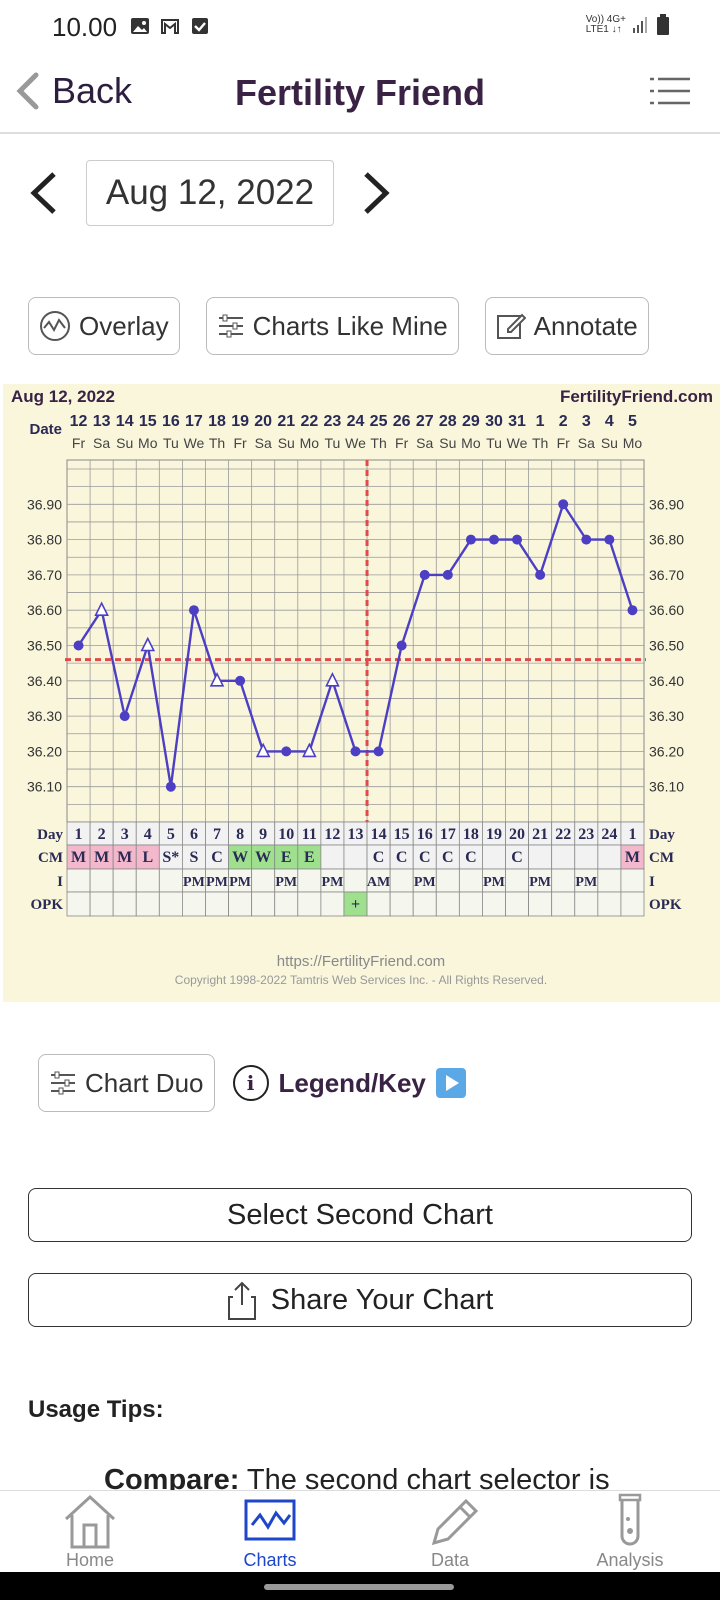 The width and height of the screenshot is (720, 1600). What do you see at coordinates (376, 193) in the screenshot?
I see `next-date-button` at bounding box center [376, 193].